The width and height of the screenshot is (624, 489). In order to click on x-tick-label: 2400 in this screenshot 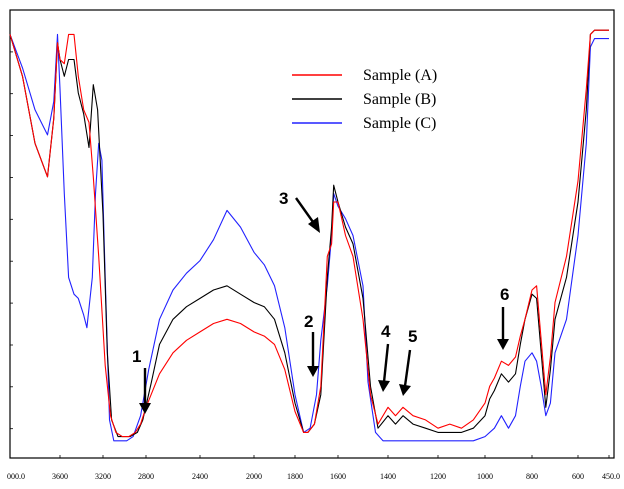, I will do `click(200, 476)`.